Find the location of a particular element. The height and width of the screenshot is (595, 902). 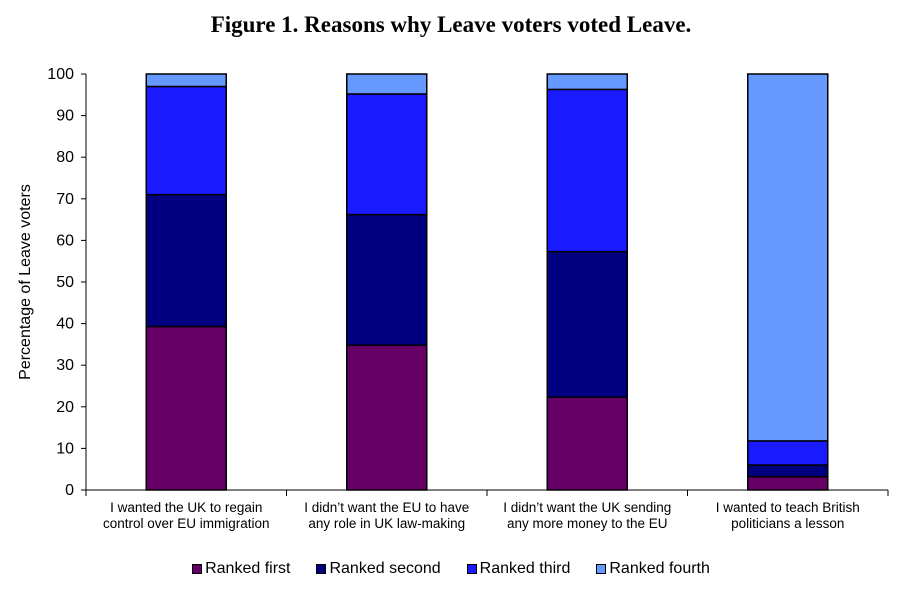

legend-item: Ranked fourth is located at coordinates (653, 569).